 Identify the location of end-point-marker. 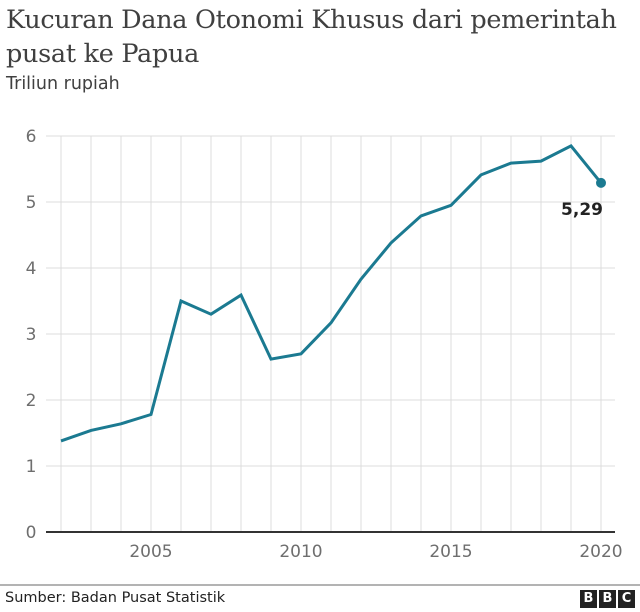
(601, 182).